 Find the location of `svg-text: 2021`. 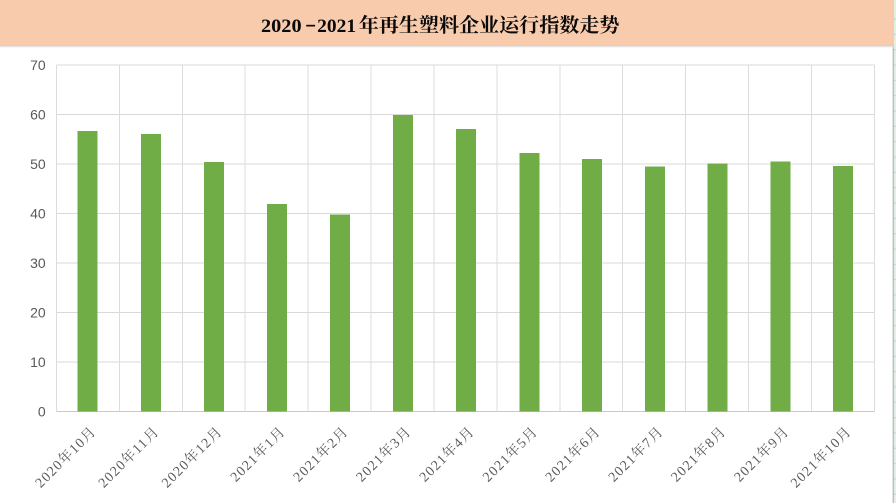

svg-text: 2021 is located at coordinates (336, 26).